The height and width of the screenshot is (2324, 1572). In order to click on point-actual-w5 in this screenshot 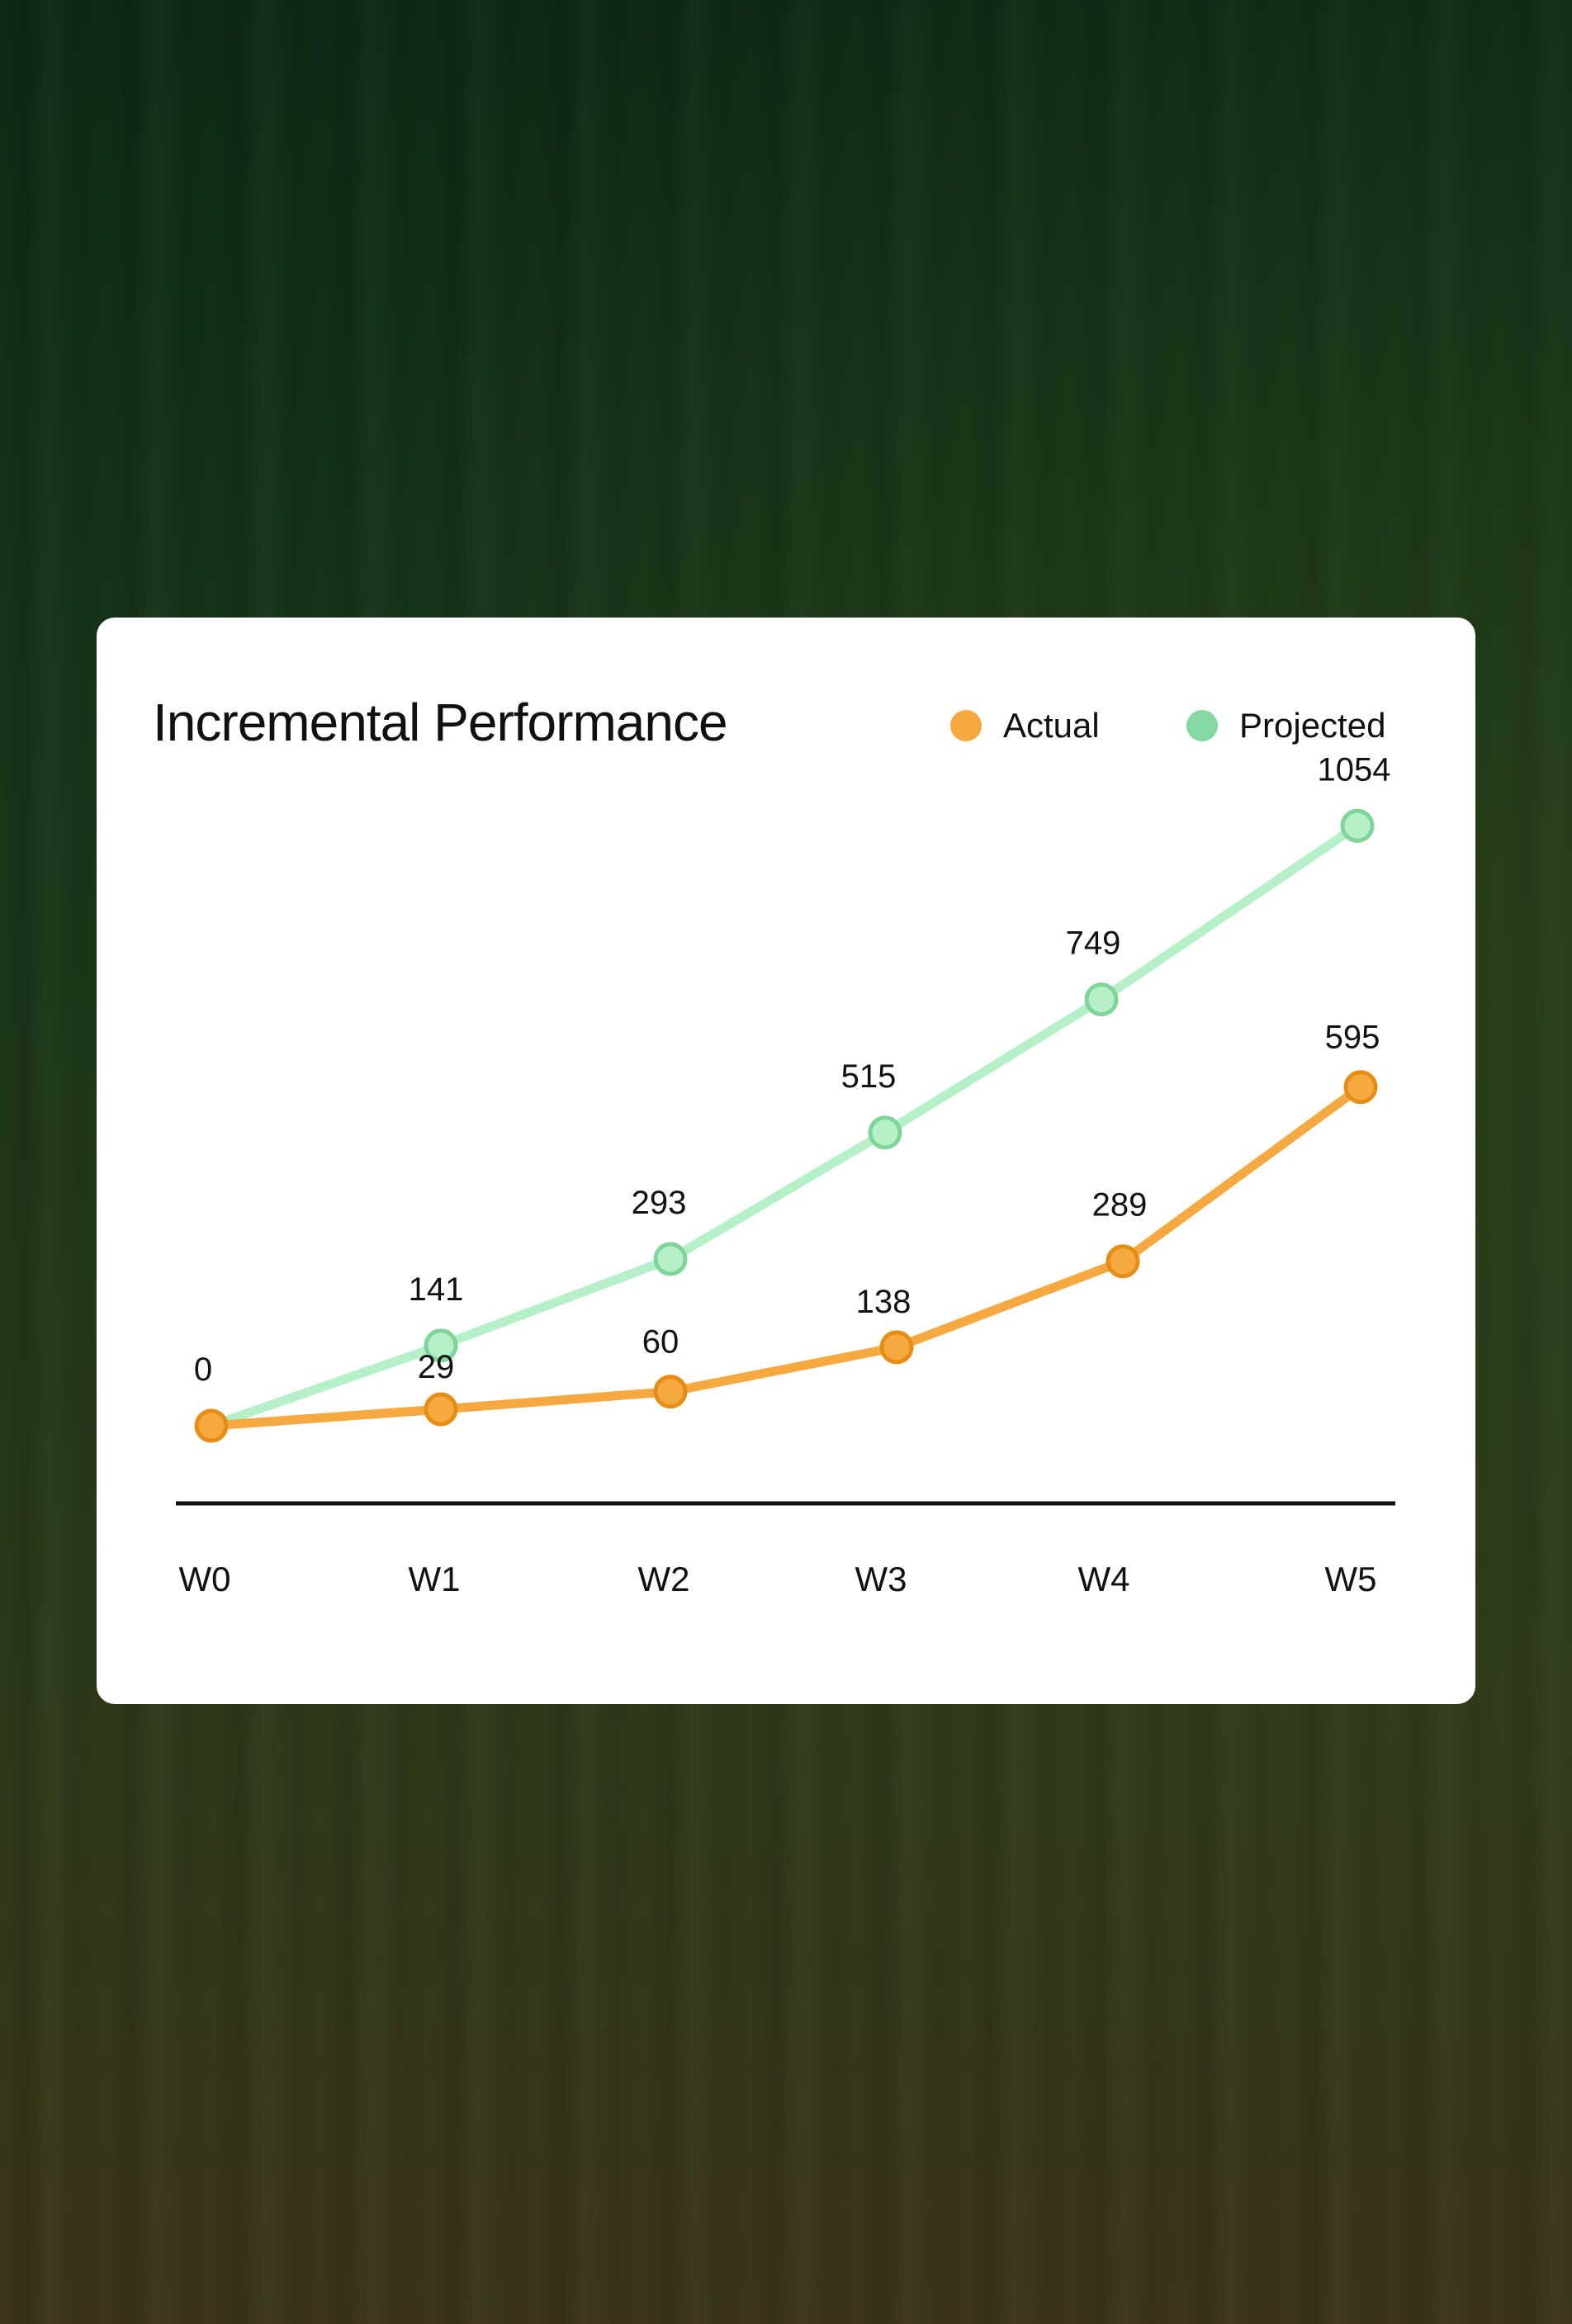, I will do `click(1360, 1087)`.